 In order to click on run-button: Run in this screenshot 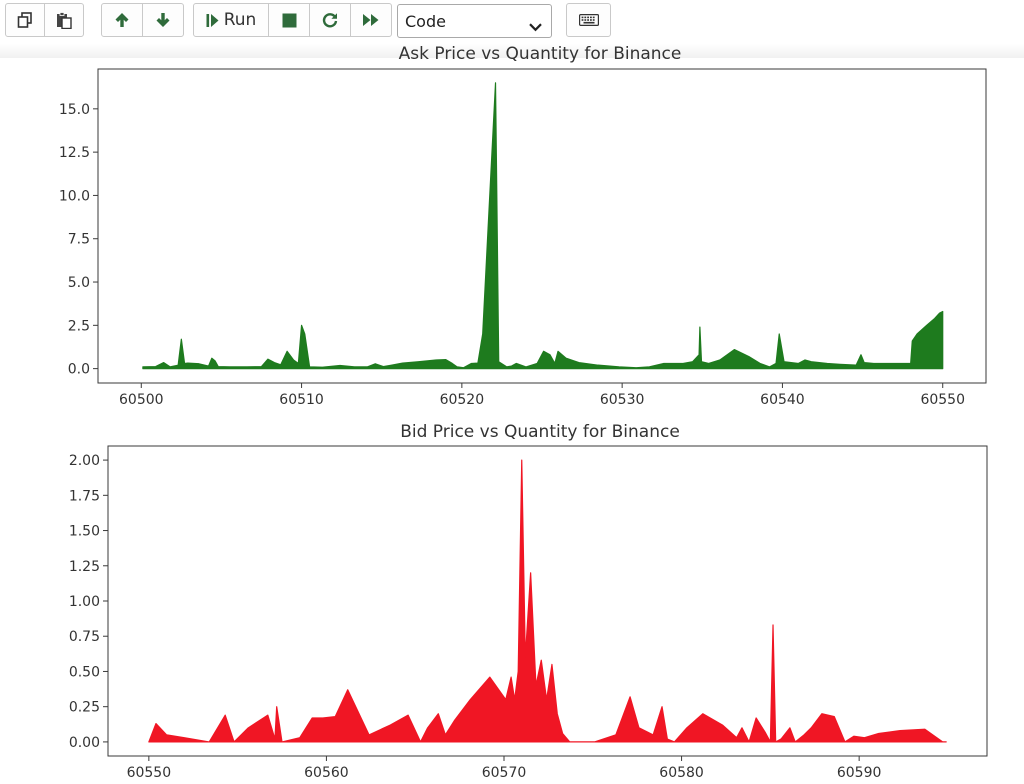, I will do `click(231, 20)`.